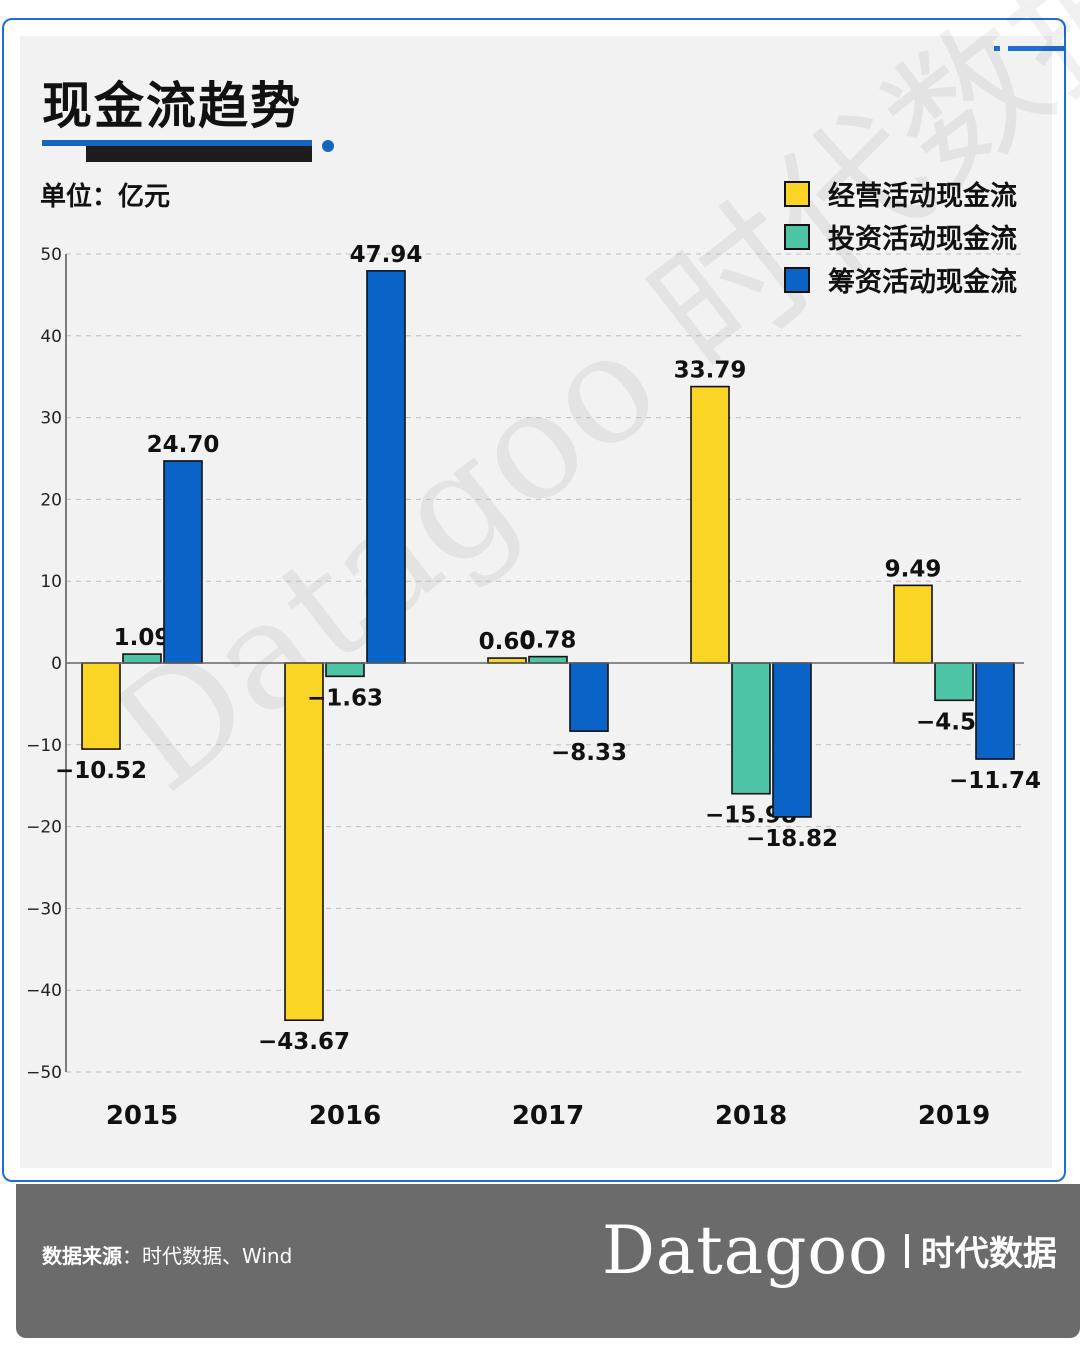  What do you see at coordinates (51, 255) in the screenshot?
I see `y-tick-label: 50` at bounding box center [51, 255].